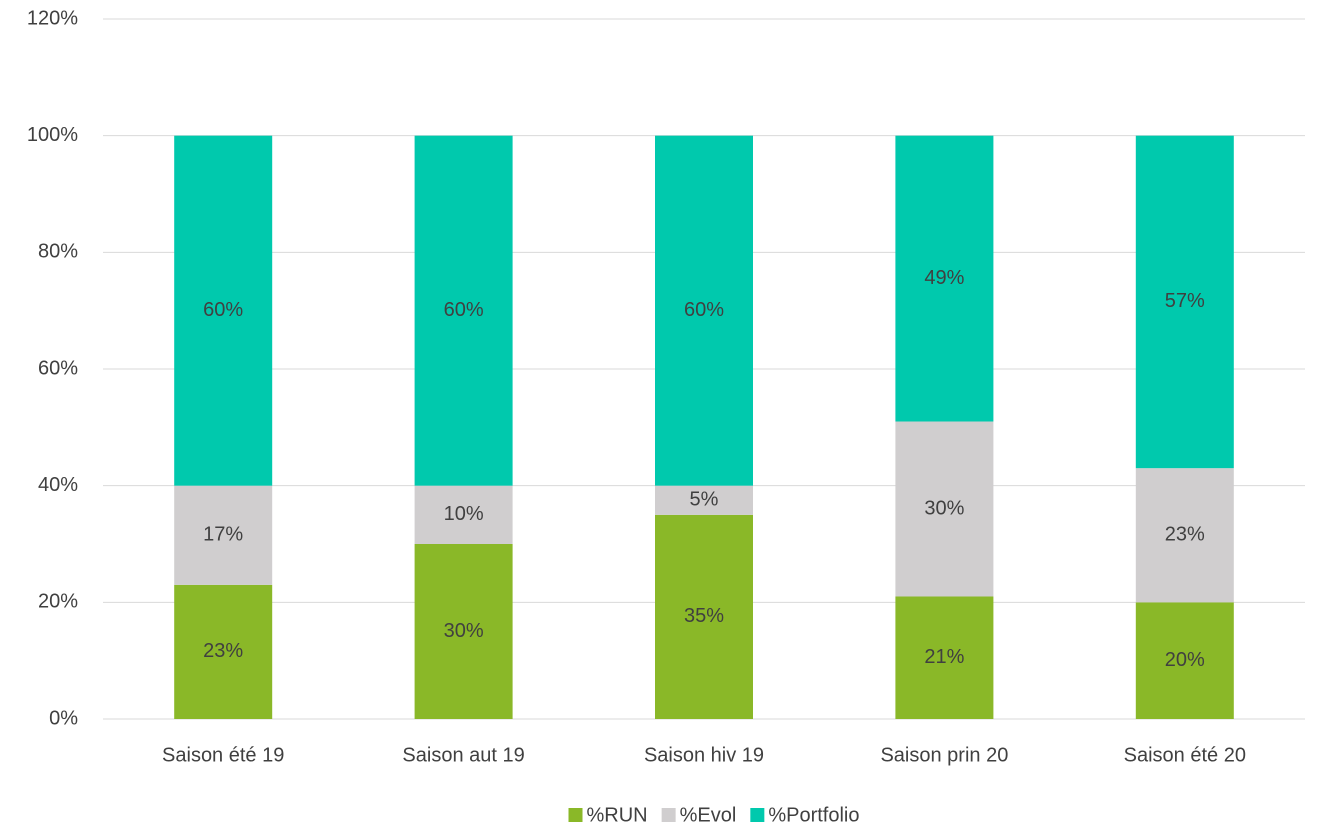  Describe the element at coordinates (52, 135) in the screenshot. I see `y-tick-label: 100%` at that location.